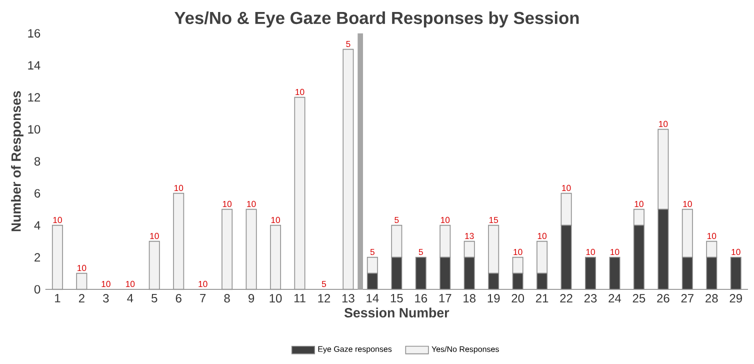  I want to click on x-tick-label: 9, so click(251, 298).